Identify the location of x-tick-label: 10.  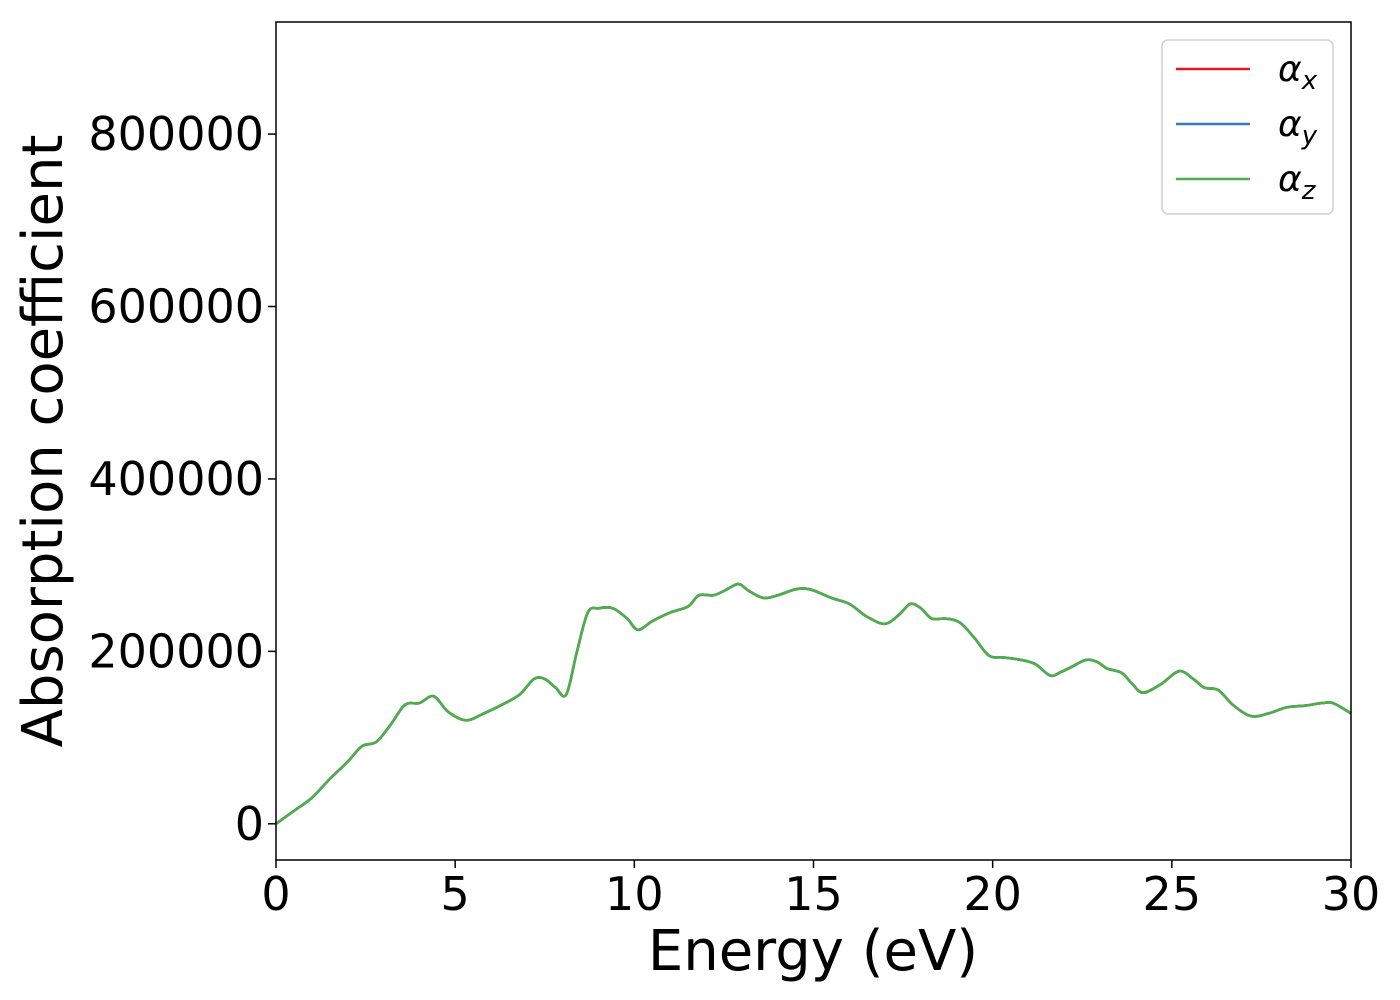
(634, 894).